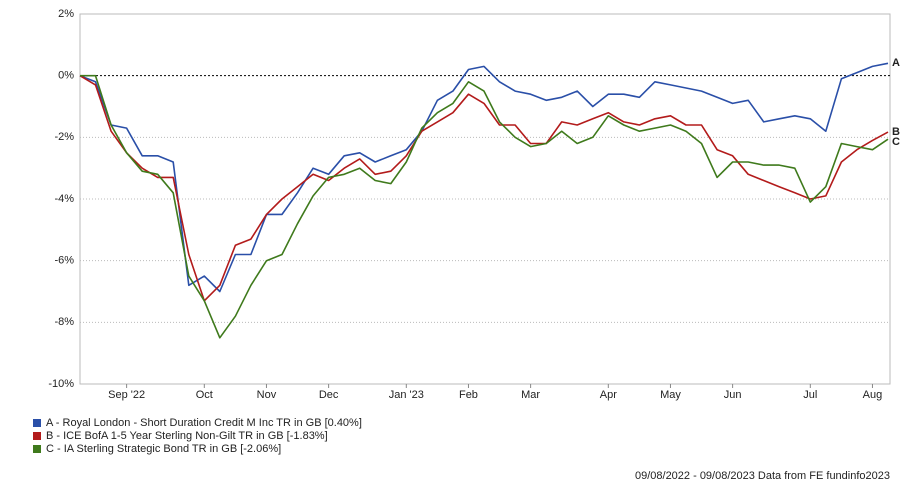 The width and height of the screenshot is (900, 489). What do you see at coordinates (64, 199) in the screenshot?
I see `y-tick-label: -4%` at bounding box center [64, 199].